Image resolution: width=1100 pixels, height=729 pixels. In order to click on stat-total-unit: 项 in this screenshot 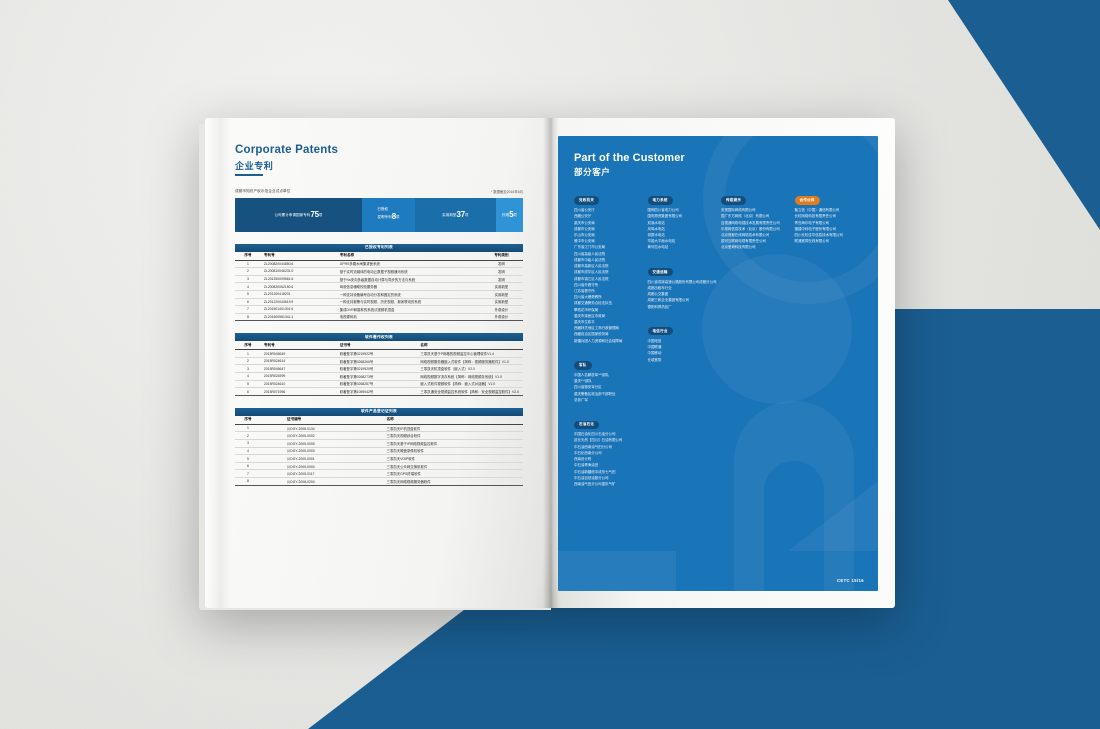, I will do `click(320, 214)`.